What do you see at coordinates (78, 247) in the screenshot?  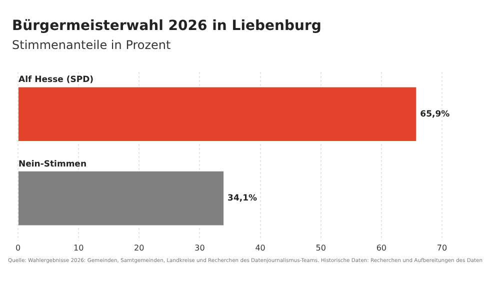 I see `x-tick-label: 10` at bounding box center [78, 247].